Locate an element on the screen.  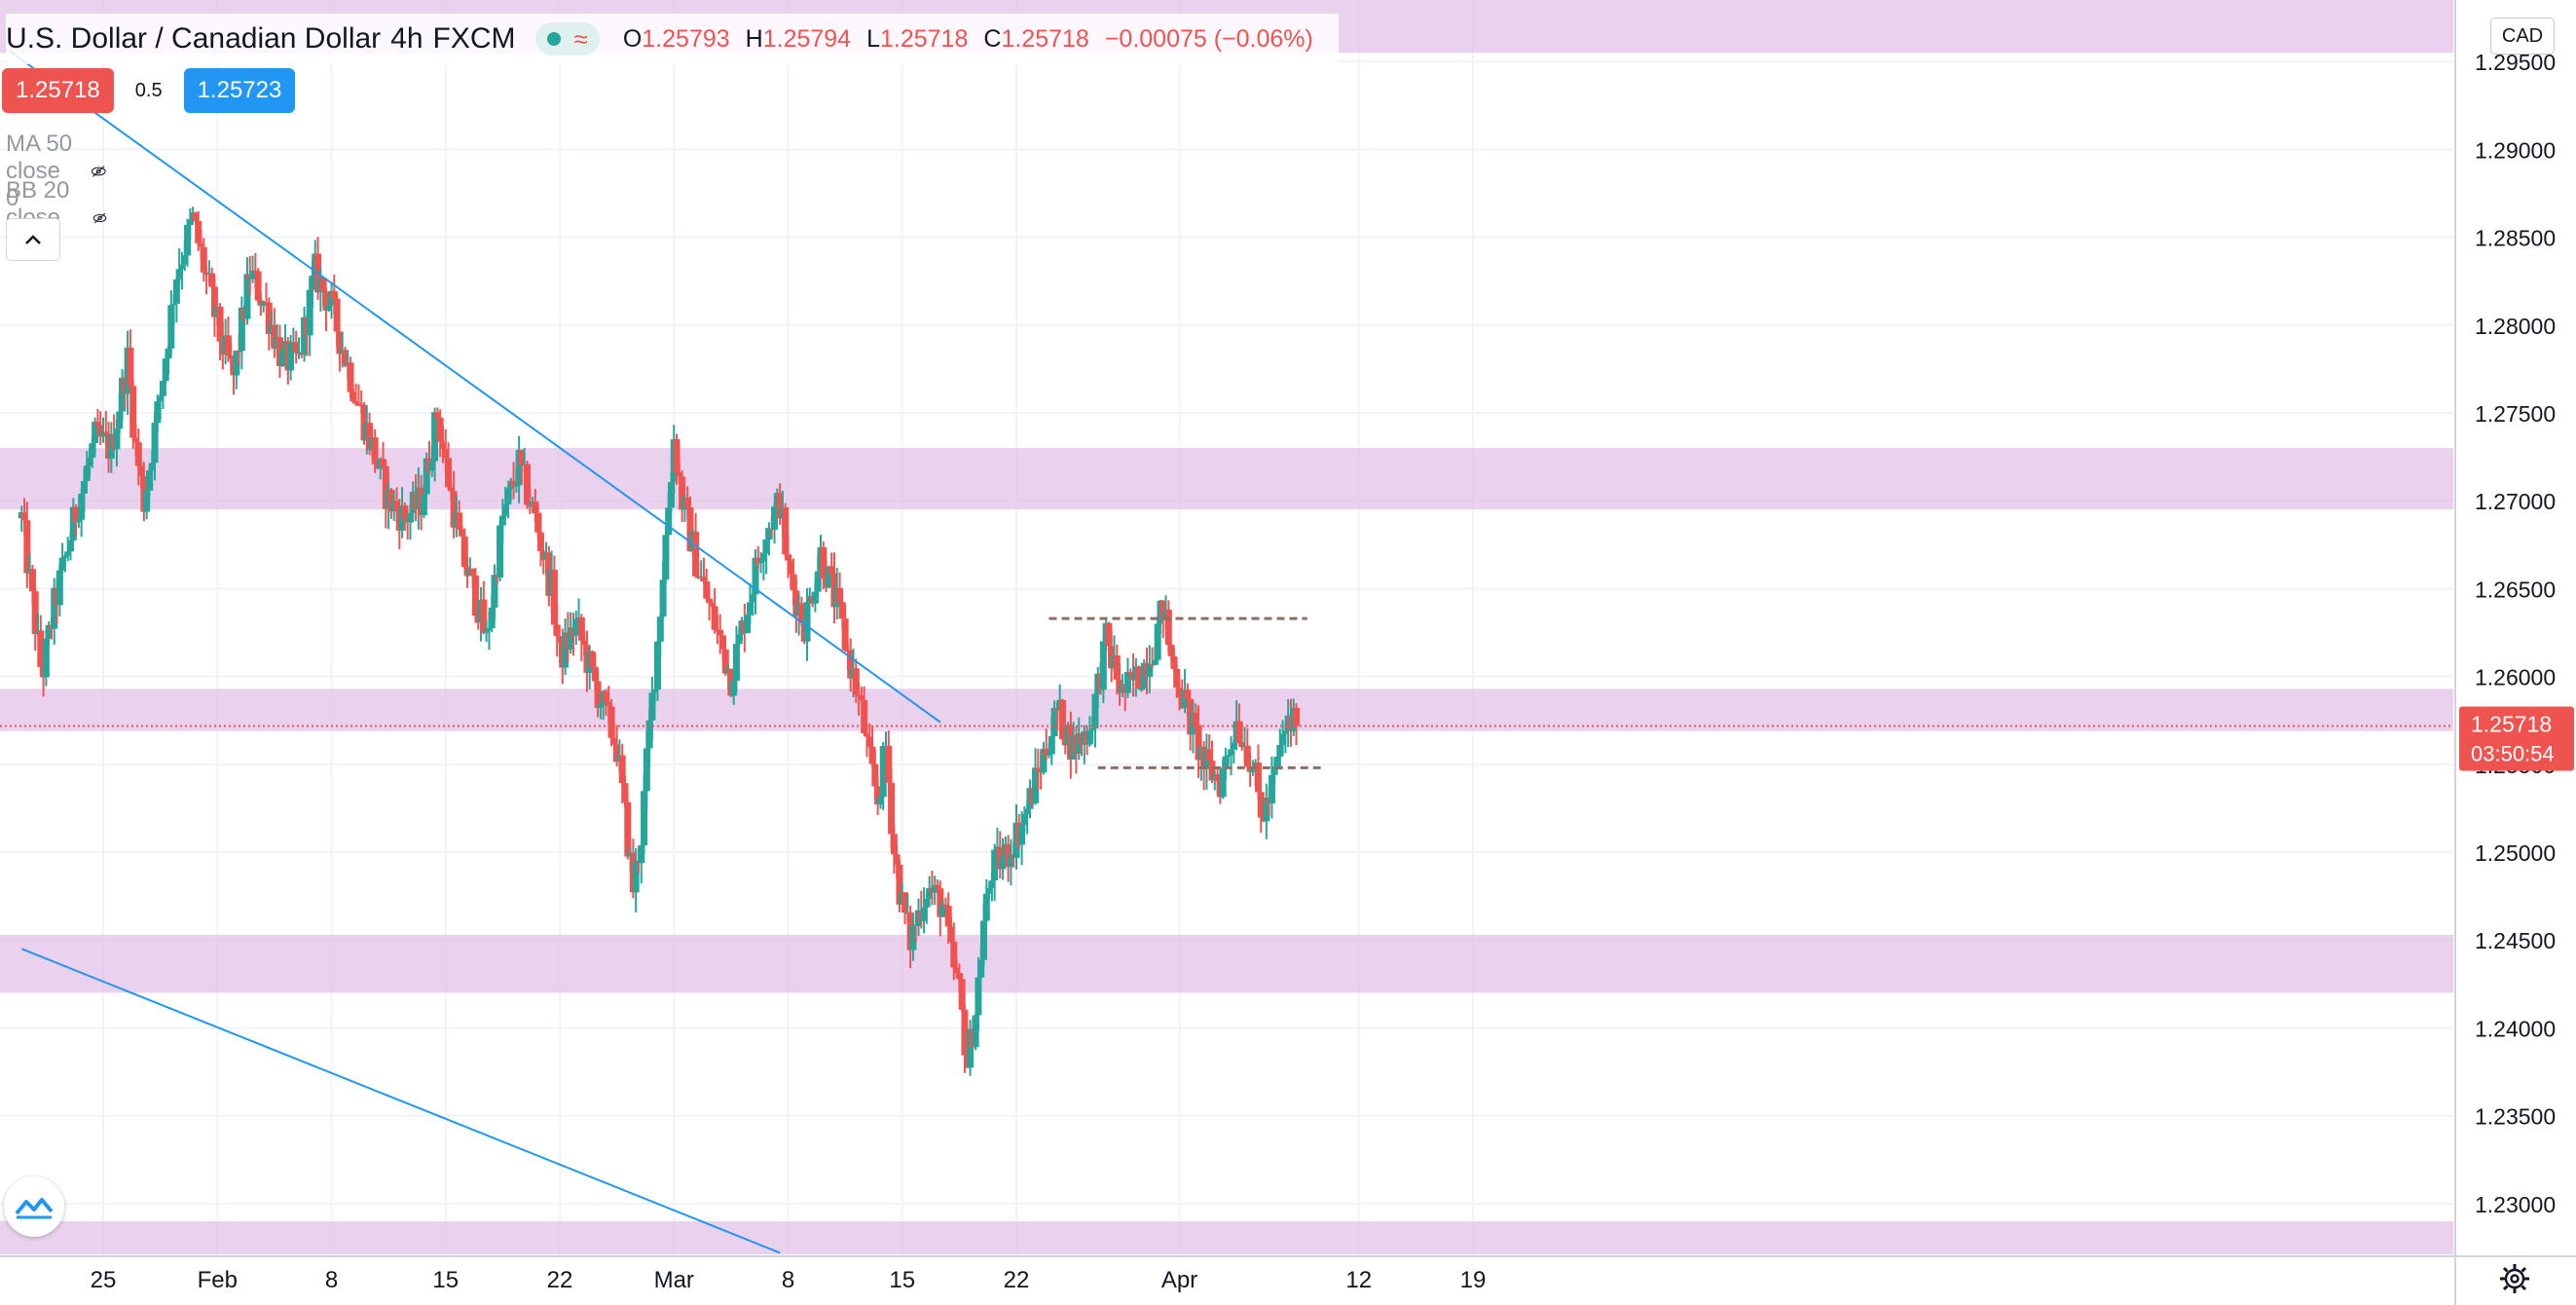
y-tick-label: 1.23000 is located at coordinates (2515, 1204).